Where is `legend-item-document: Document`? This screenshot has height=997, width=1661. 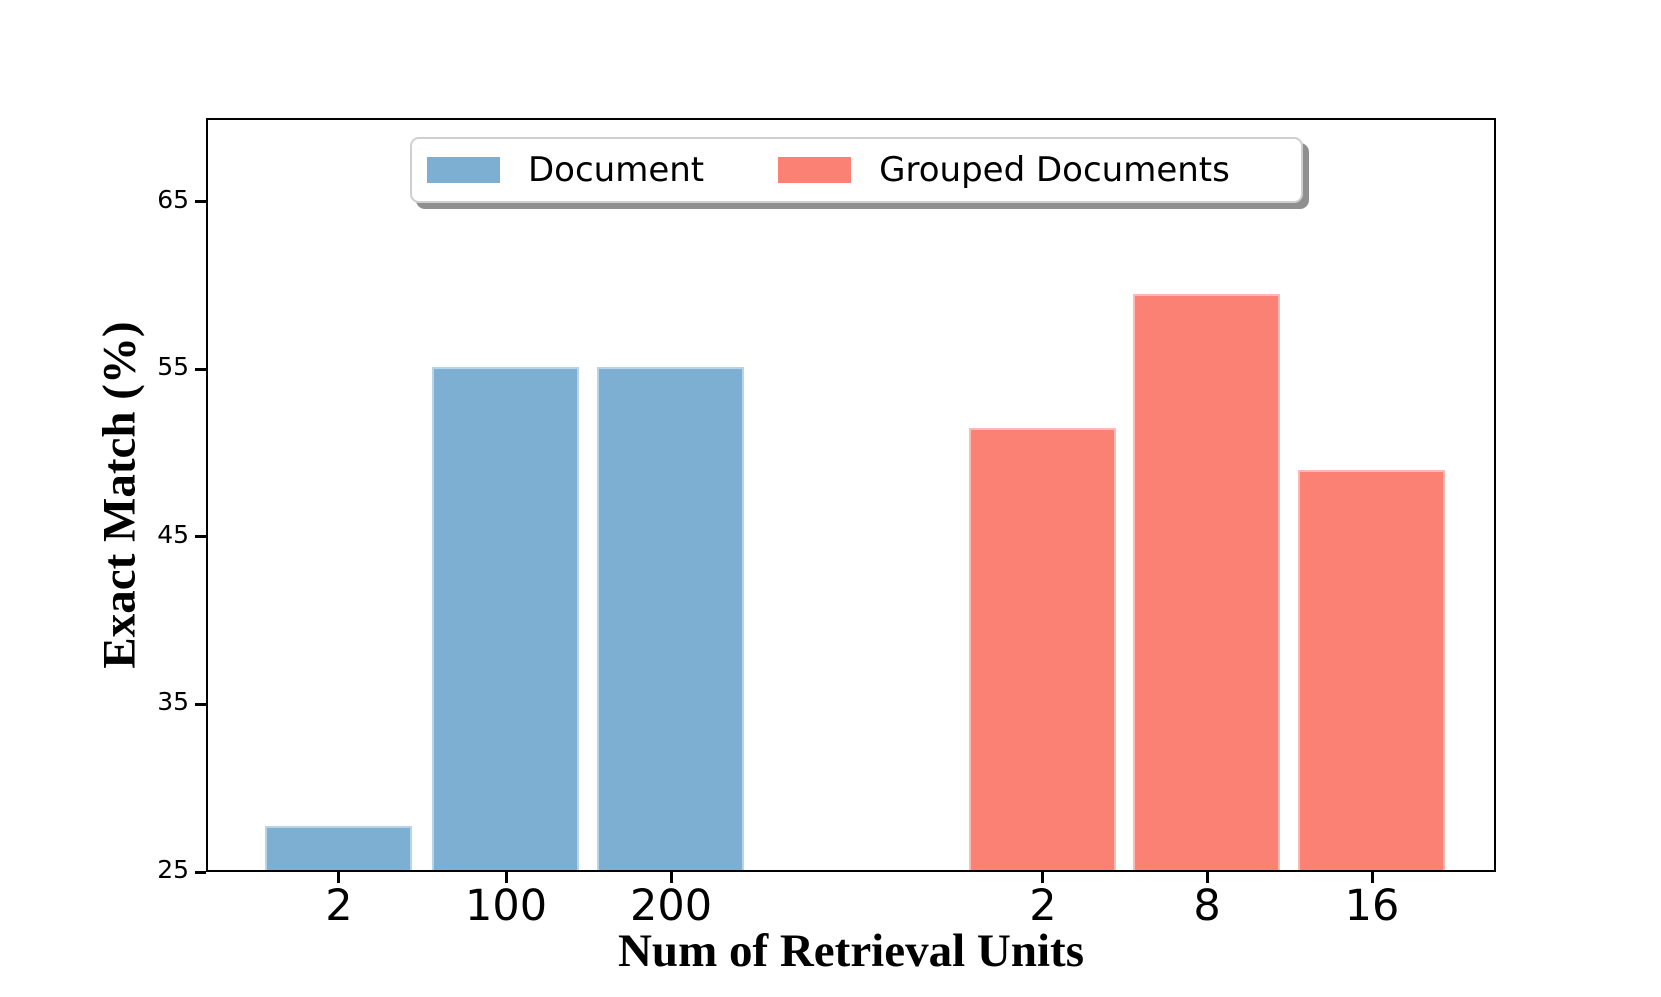
legend-item-document: Document is located at coordinates (565, 170).